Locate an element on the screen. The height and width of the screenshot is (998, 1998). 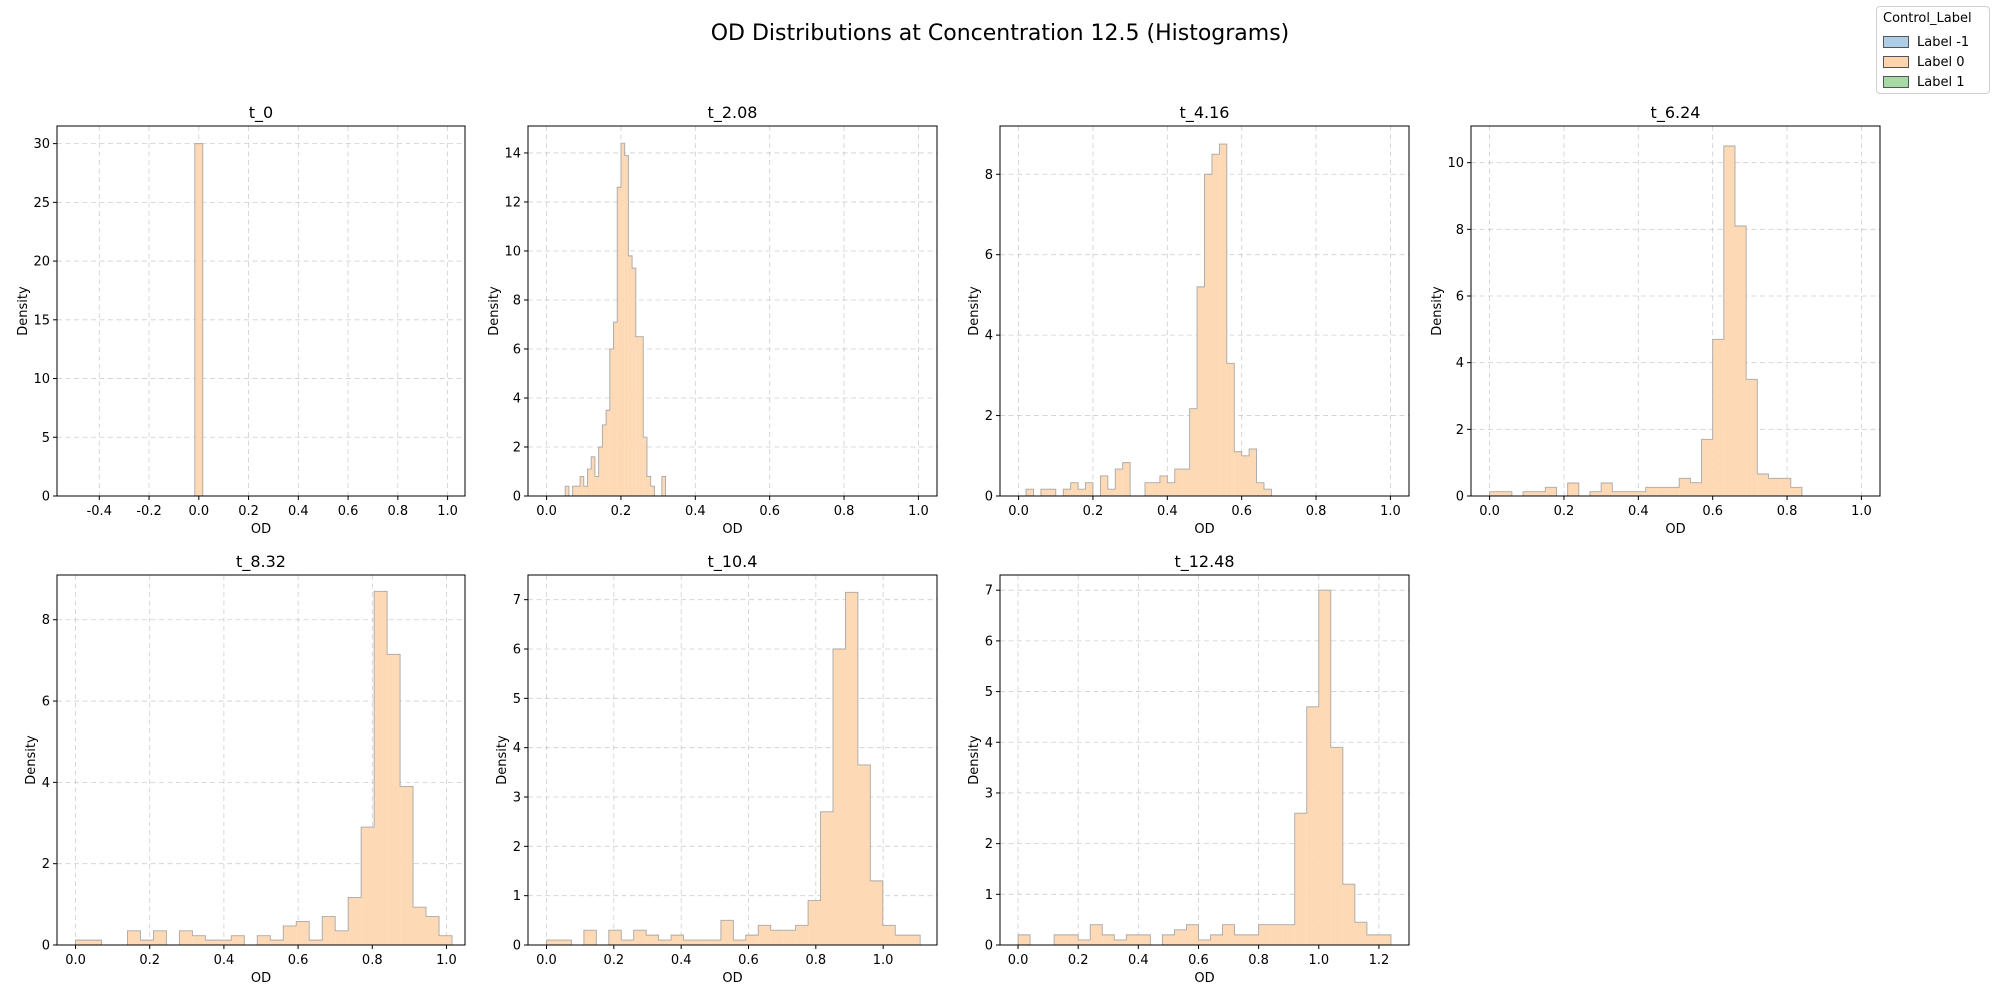
y-tick-label: 1 is located at coordinates (989, 895).